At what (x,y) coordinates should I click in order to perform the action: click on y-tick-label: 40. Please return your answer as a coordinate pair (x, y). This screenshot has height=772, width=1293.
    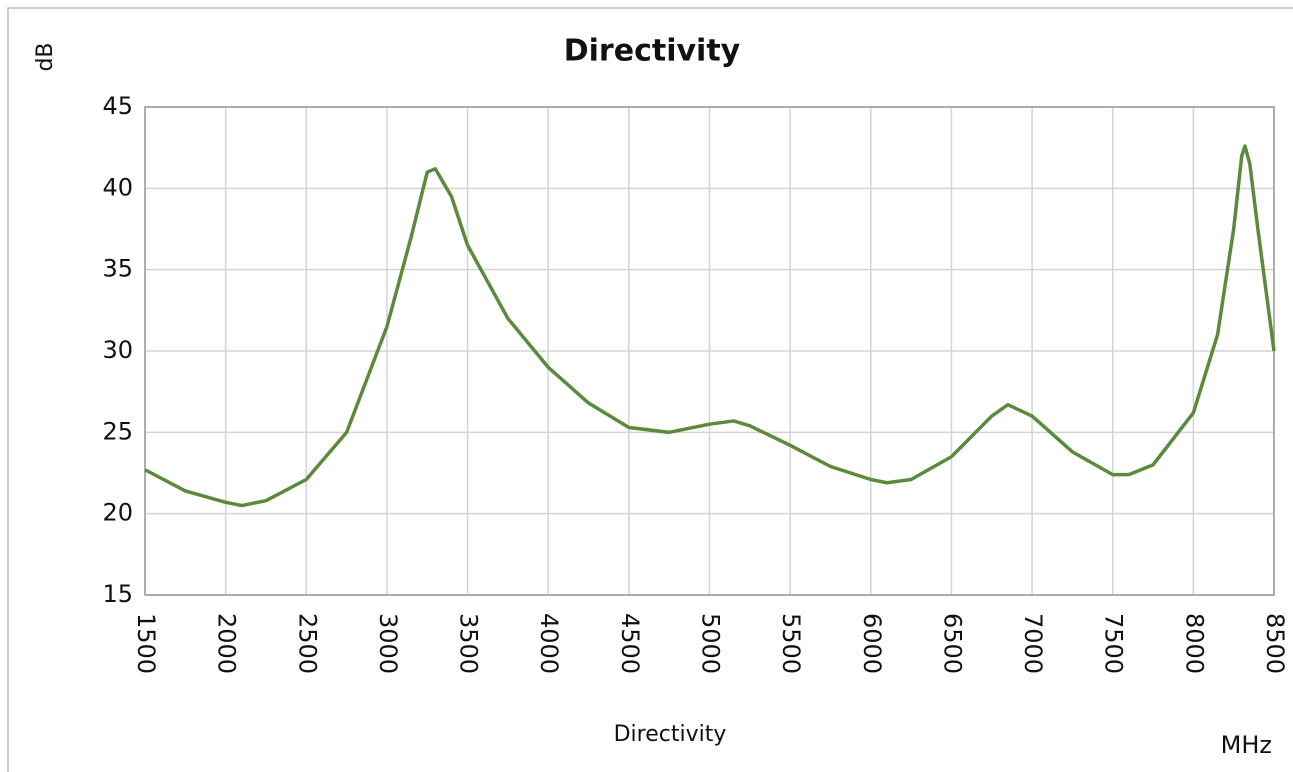
    Looking at the image, I should click on (117, 187).